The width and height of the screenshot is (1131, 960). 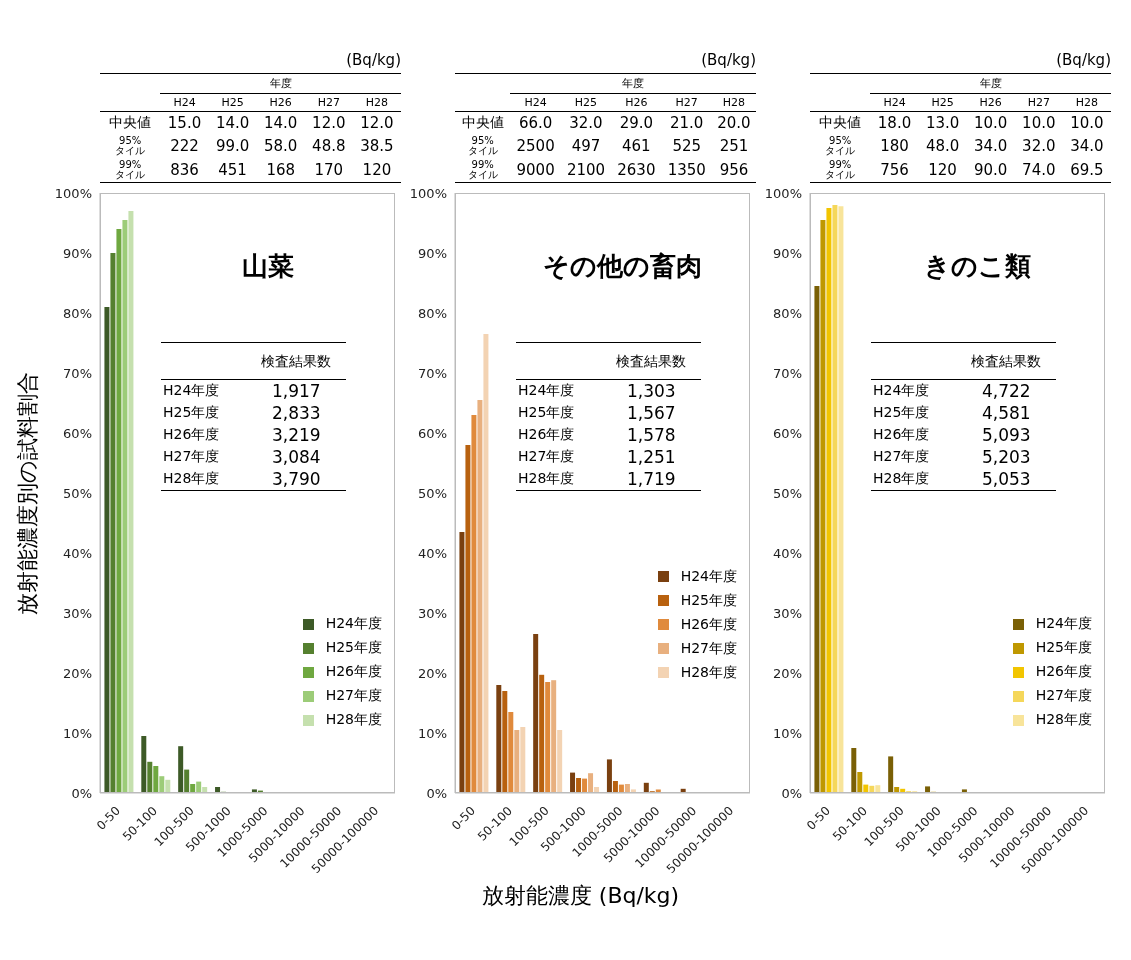 What do you see at coordinates (546, 456) in the screenshot?
I see `annotation: H27年度` at bounding box center [546, 456].